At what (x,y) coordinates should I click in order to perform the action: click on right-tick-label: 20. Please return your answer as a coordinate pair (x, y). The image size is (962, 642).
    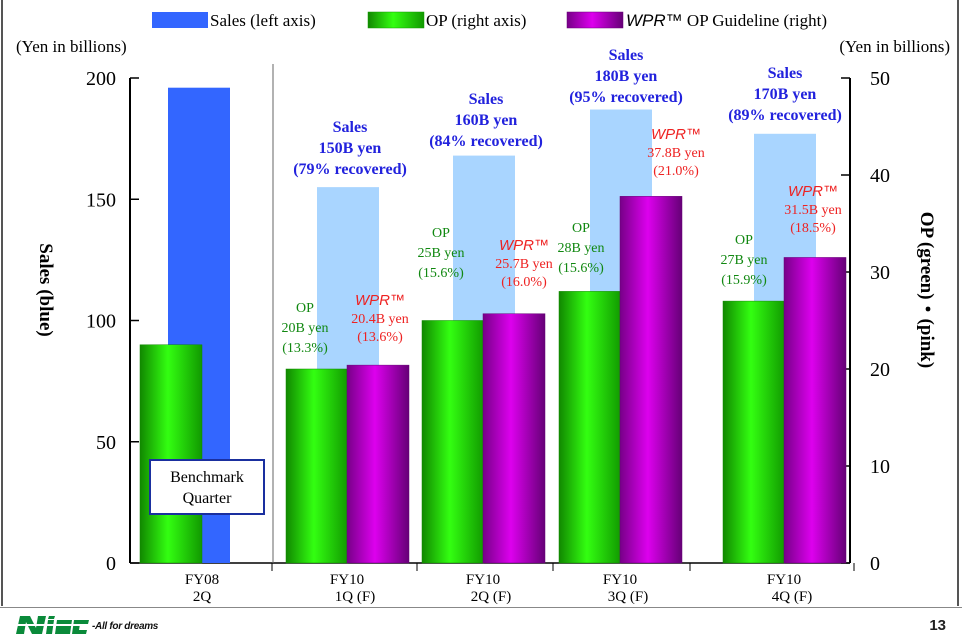
    Looking at the image, I should click on (880, 370).